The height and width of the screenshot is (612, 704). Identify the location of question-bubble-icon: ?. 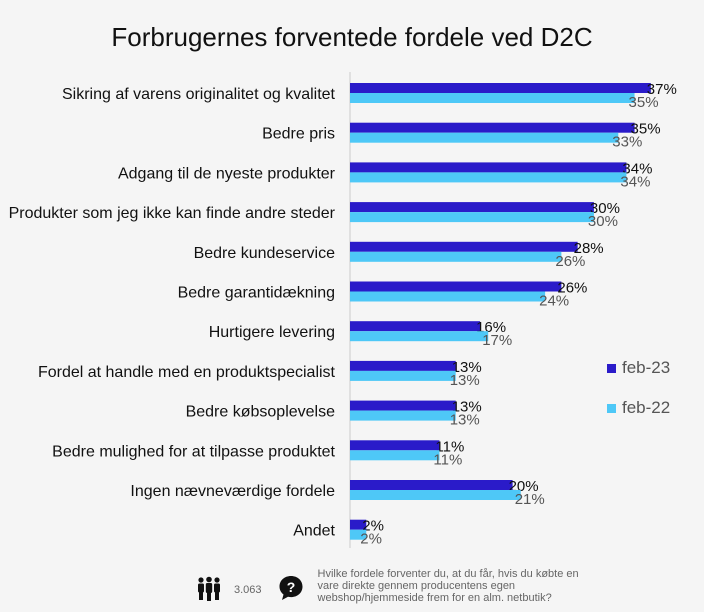
(291, 588).